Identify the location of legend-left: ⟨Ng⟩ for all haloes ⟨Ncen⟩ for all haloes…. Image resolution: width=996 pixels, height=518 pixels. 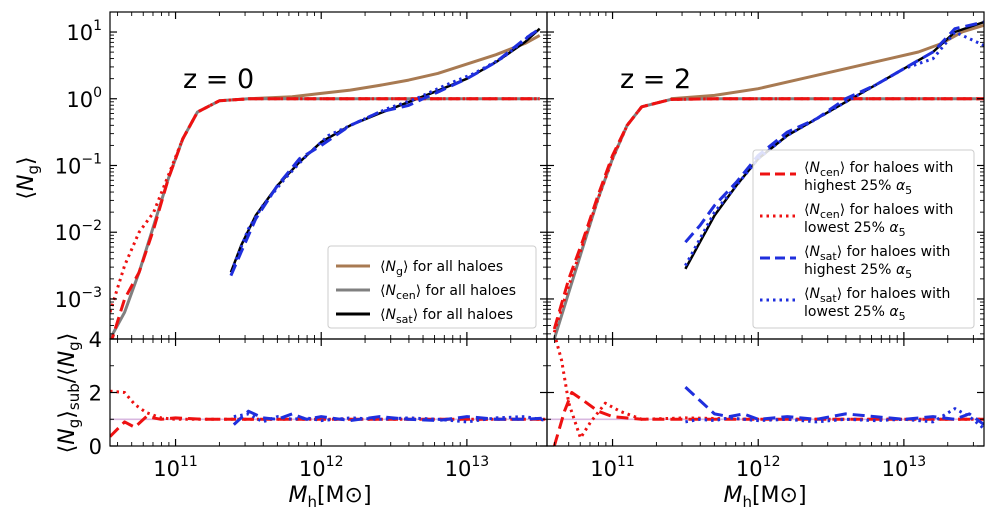
(432, 287).